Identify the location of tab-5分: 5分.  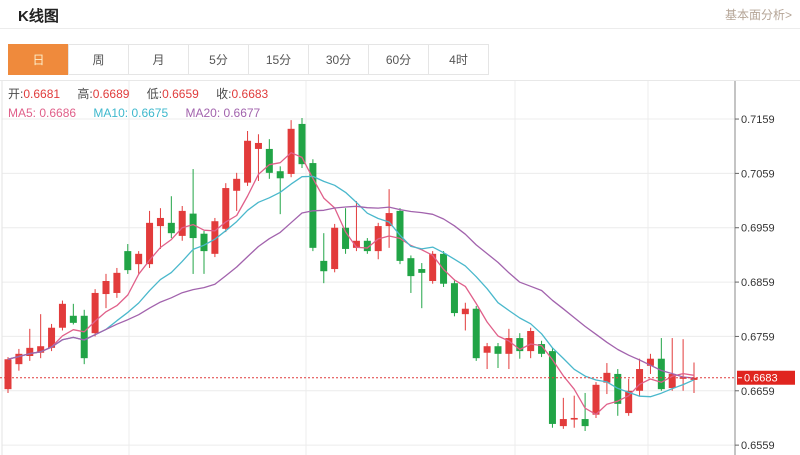
(218, 59).